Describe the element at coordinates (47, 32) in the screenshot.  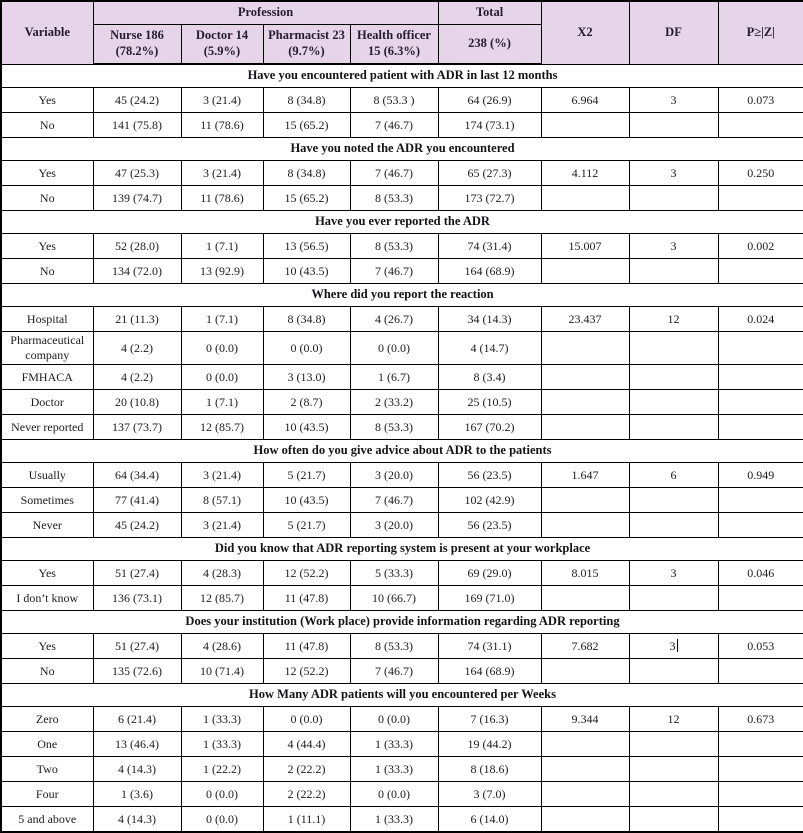
I see `column-header-variable: Variable` at that location.